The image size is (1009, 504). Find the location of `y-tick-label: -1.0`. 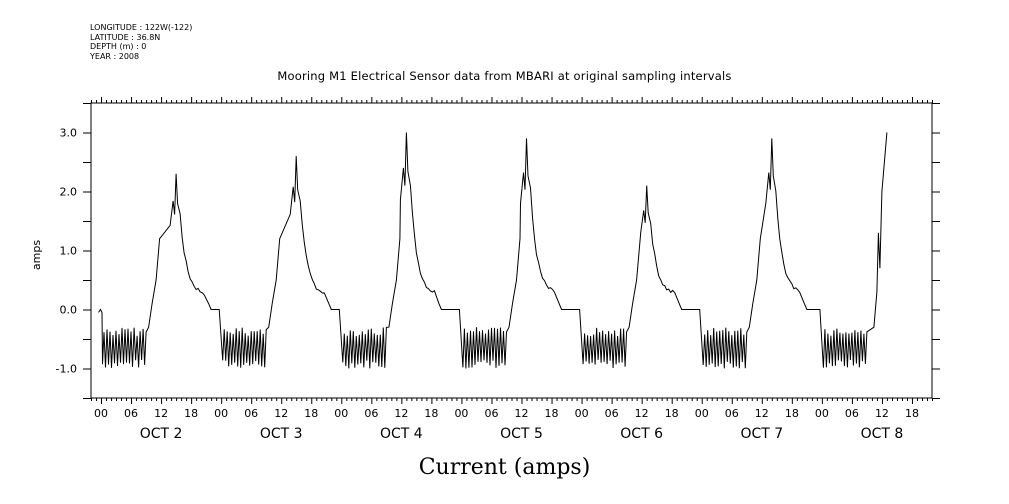

y-tick-label: -1.0 is located at coordinates (66, 369).